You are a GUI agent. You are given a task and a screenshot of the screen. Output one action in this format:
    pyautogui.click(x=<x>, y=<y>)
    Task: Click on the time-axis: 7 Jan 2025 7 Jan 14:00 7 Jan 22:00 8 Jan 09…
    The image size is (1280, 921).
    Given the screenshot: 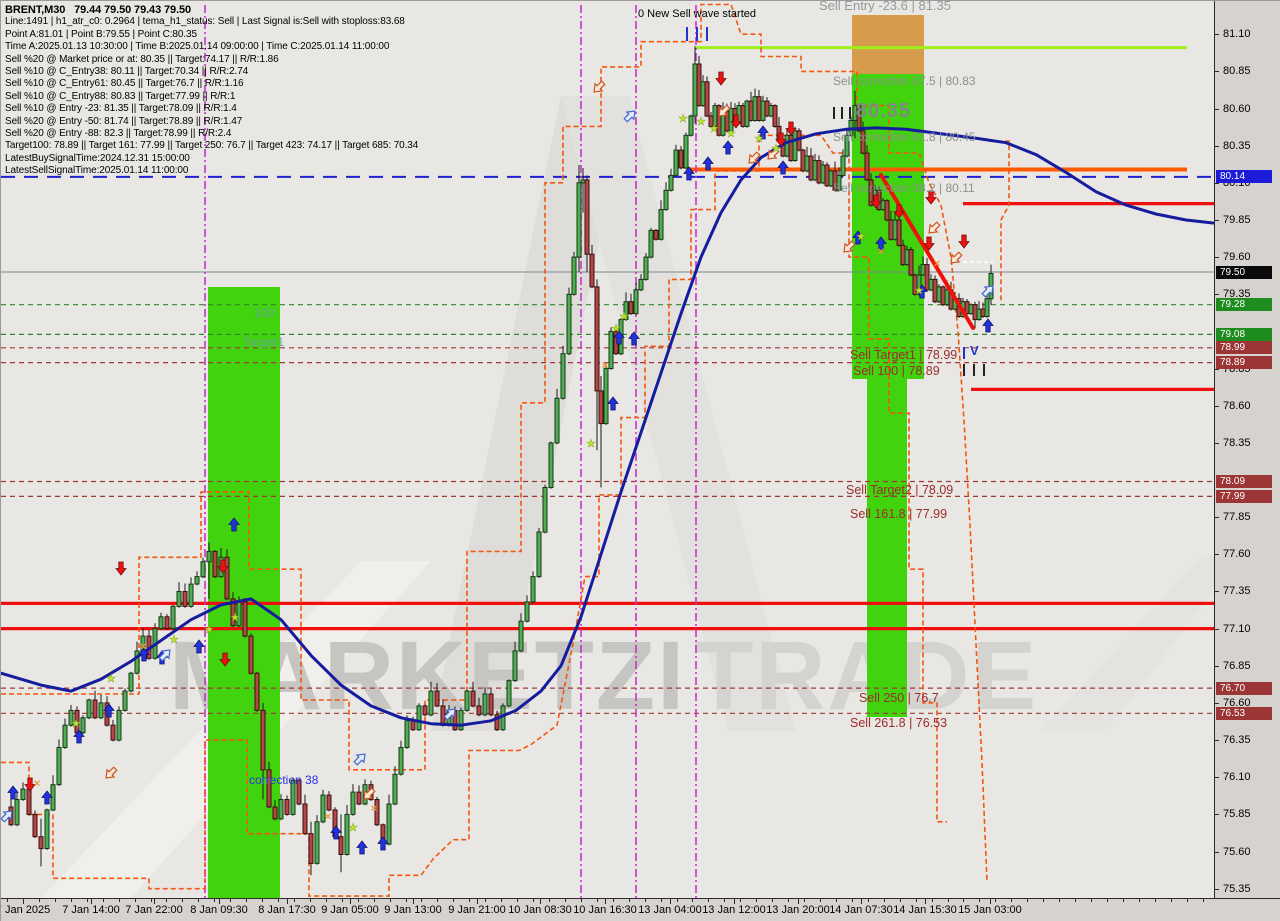 What is the action you would take?
    pyautogui.click(x=640, y=909)
    